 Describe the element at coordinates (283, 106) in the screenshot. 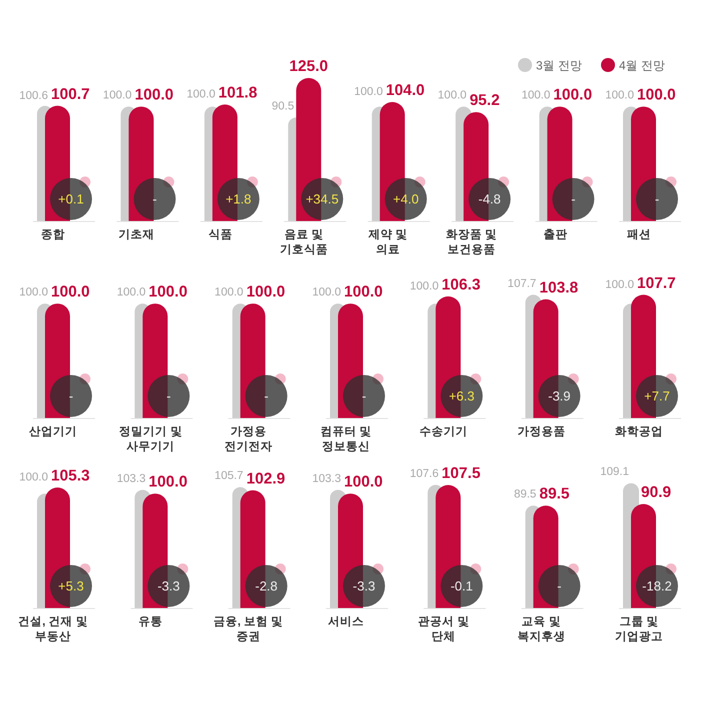

I see `data-label: 90.5` at that location.